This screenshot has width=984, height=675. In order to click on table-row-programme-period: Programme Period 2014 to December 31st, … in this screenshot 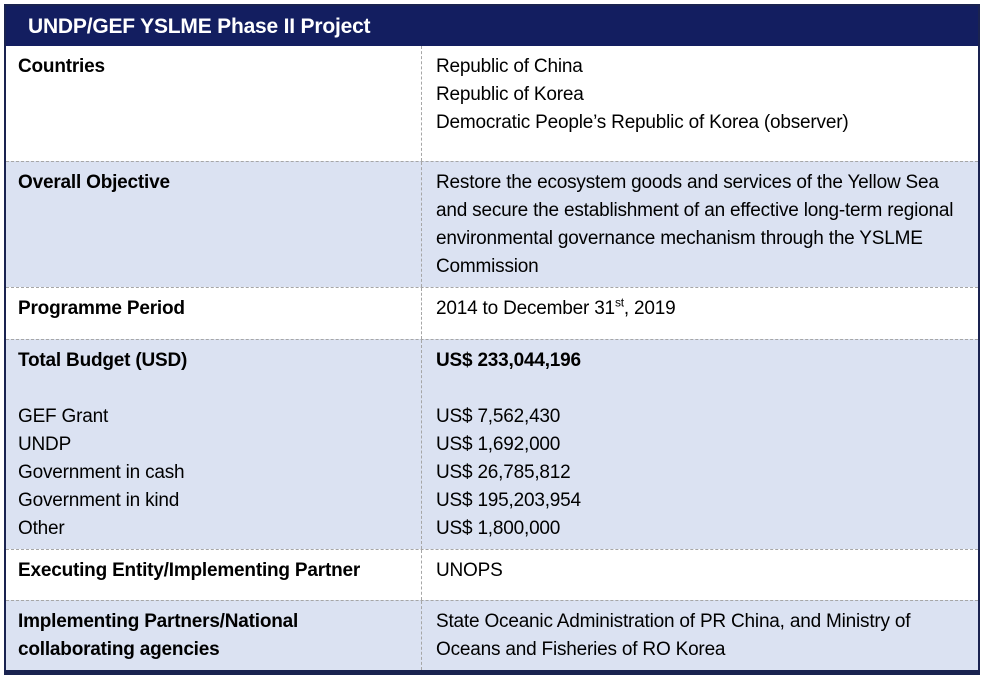, I will do `click(492, 313)`.